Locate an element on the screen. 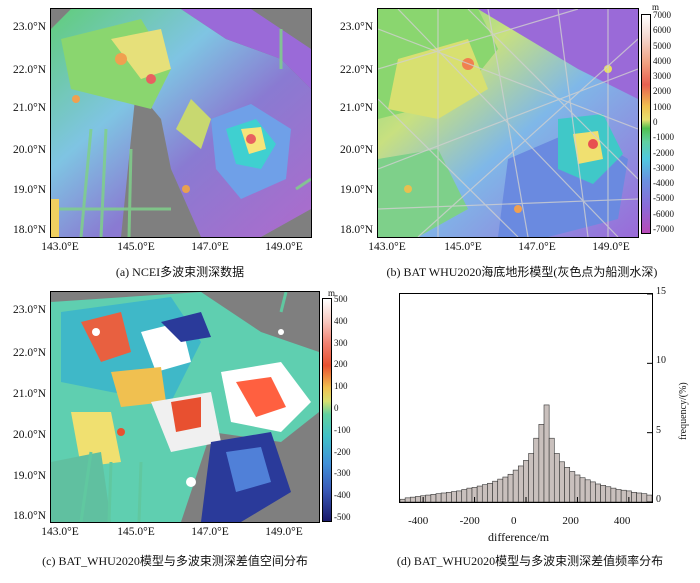 This screenshot has width=700, height=583. histogram-plot-area is located at coordinates (526, 398).